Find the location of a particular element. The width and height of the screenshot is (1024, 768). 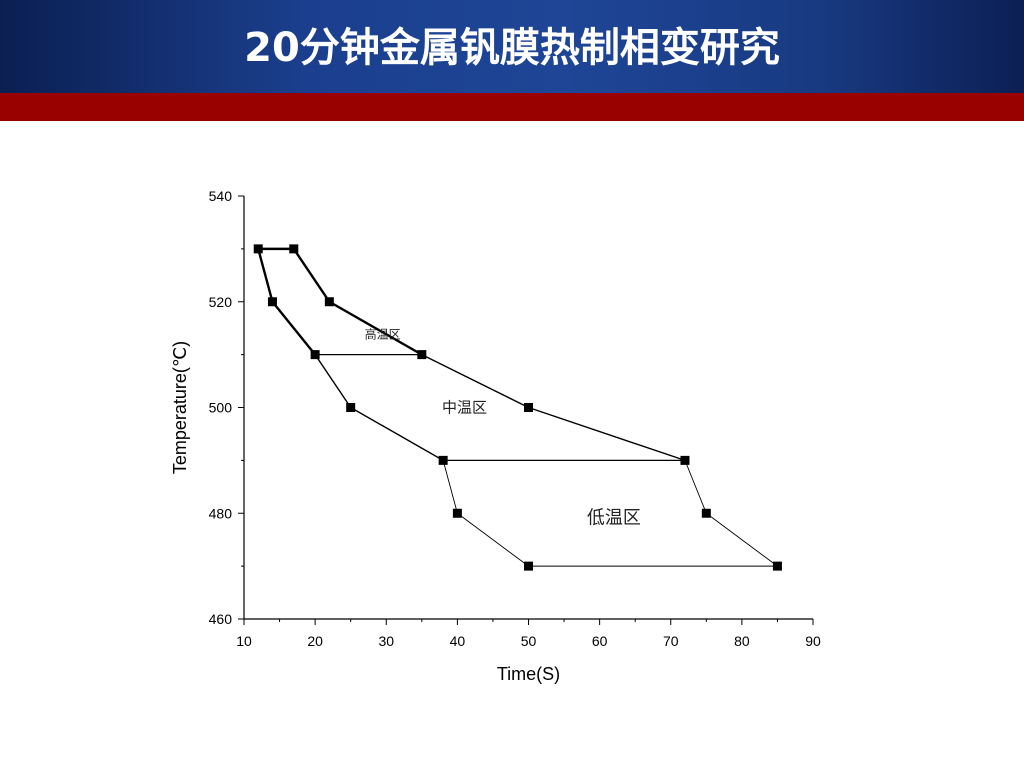

x-tick-label: 80 is located at coordinates (742, 641).